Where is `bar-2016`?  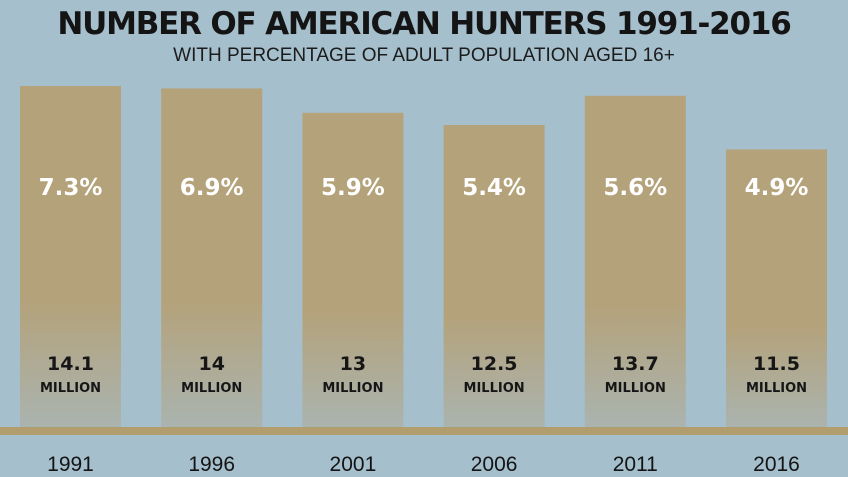
bar-2016 is located at coordinates (776, 289).